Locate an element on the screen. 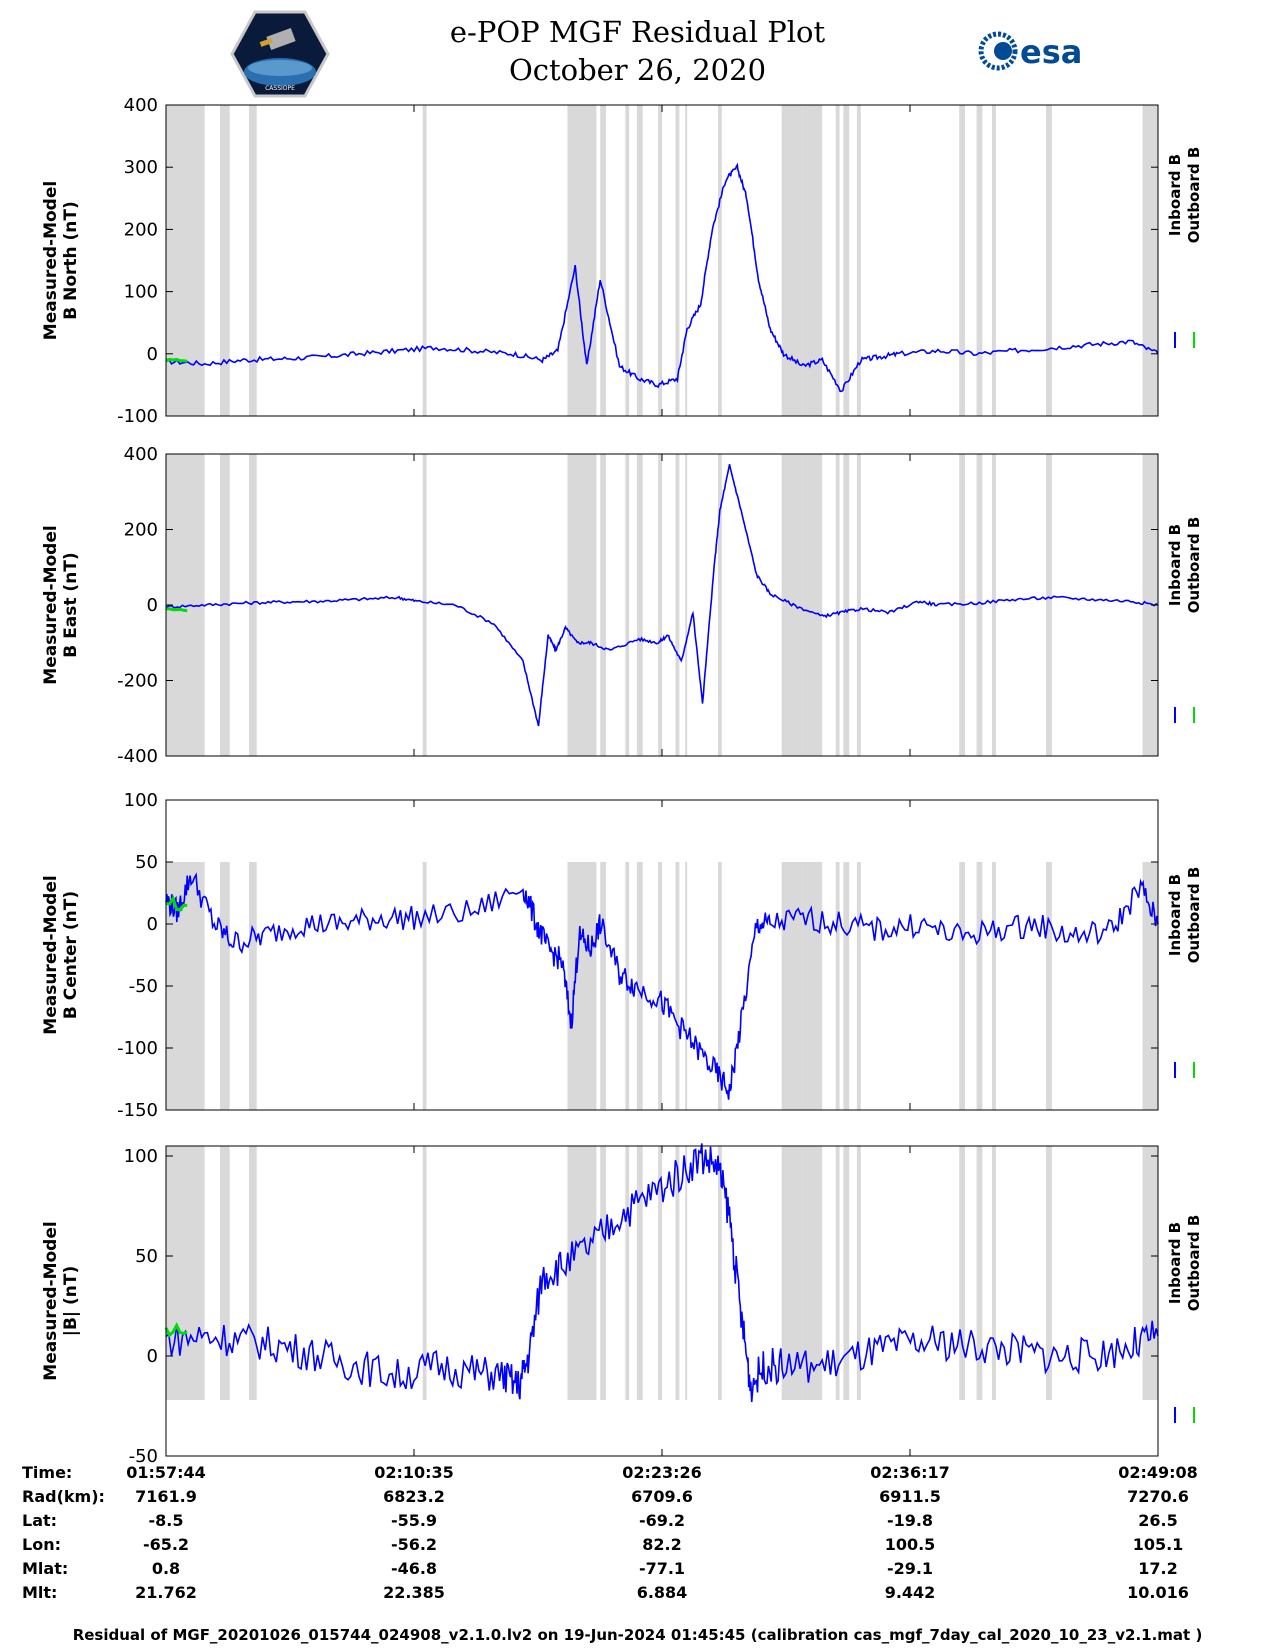 The width and height of the screenshot is (1275, 1650). info-cell-mlt: 9.442 is located at coordinates (910, 1592).